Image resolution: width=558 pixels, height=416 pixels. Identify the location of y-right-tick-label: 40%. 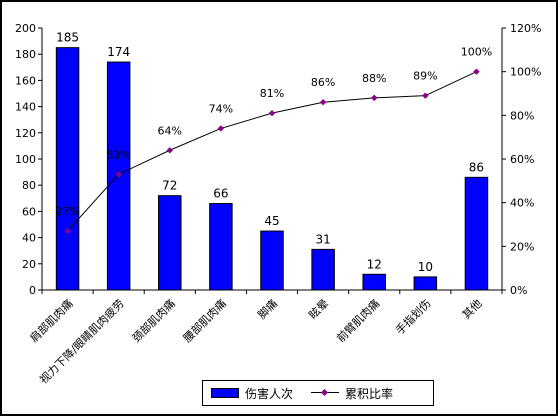
(522, 203).